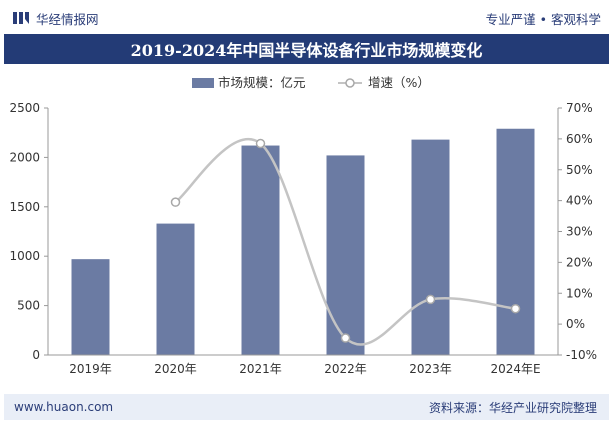 This screenshot has height=424, width=613. I want to click on growth-point-2024年E, so click(515, 308).